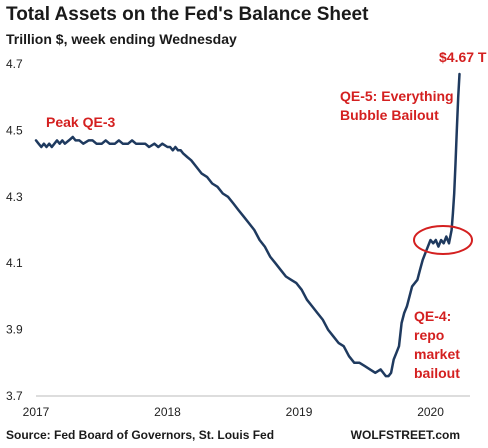 The image size is (488, 448). I want to click on annotation-qe4-line3: market, so click(437, 354).